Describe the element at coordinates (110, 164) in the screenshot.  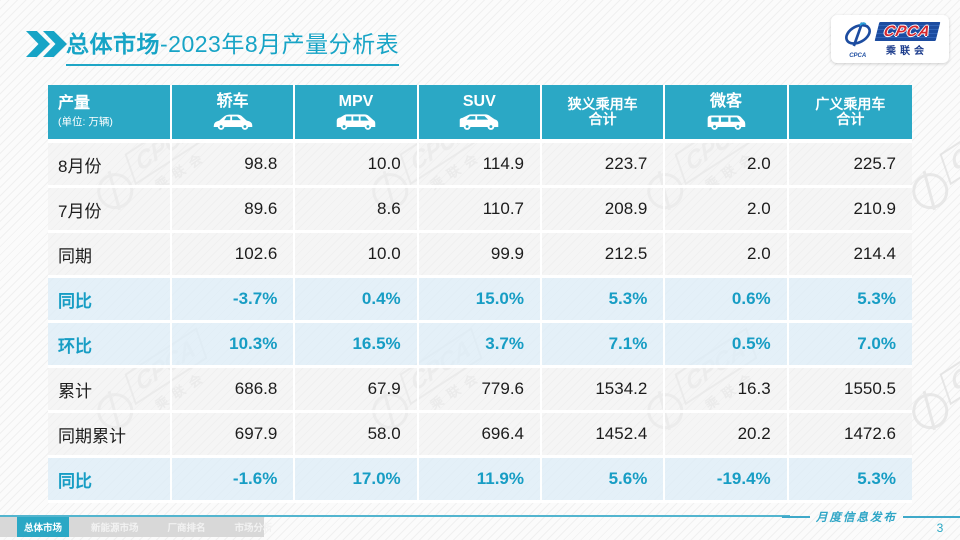
I see `row-label: 8月份` at that location.